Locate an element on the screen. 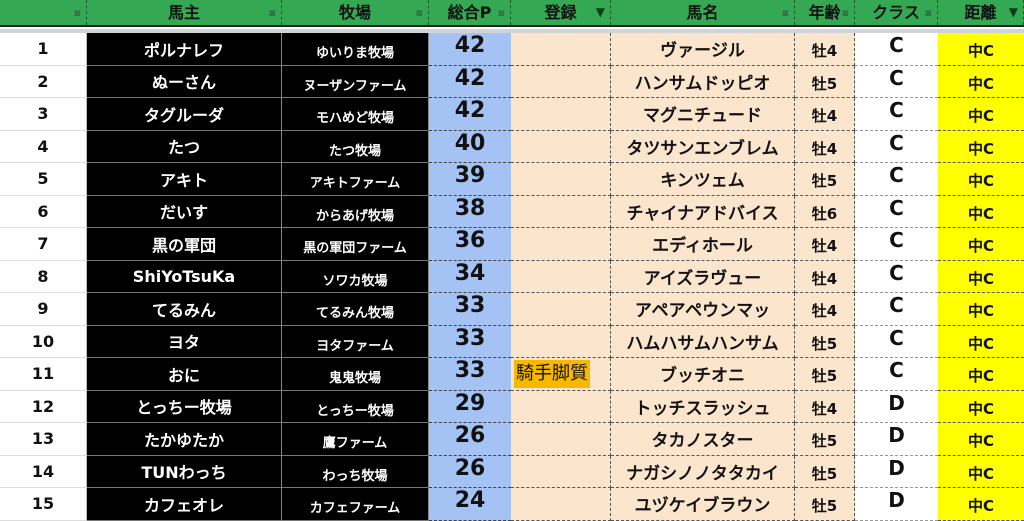  column-header-8: 距離 ▼ is located at coordinates (981, 12).